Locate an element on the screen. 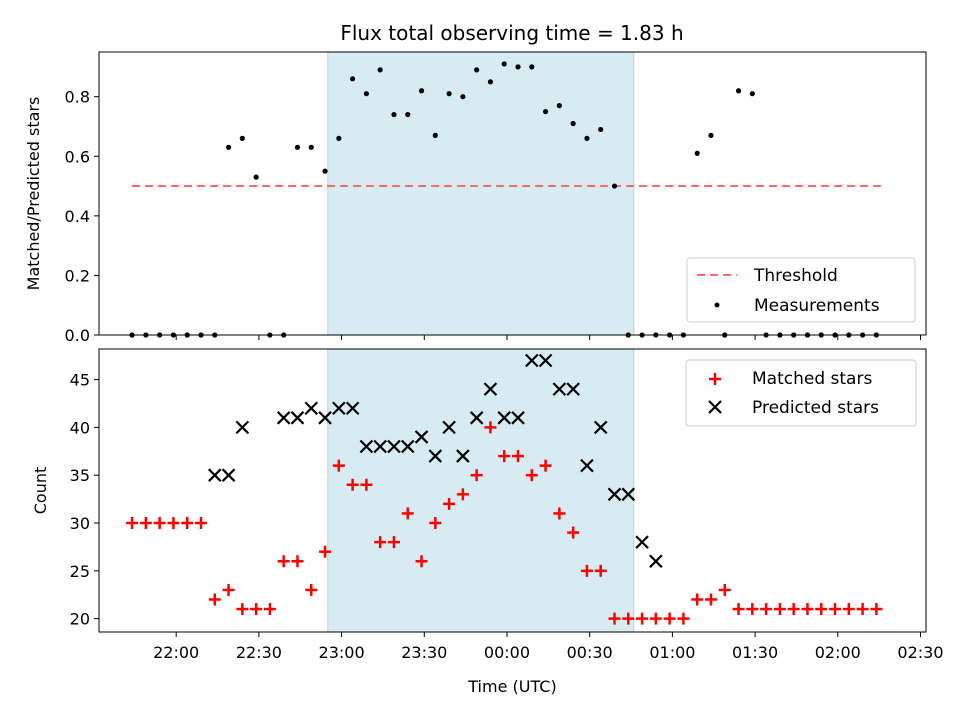  y-tick-label: 45 is located at coordinates (80, 380).